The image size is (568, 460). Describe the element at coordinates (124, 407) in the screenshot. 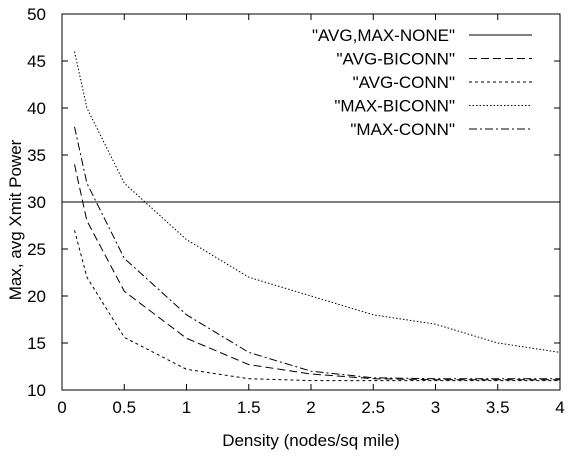

I see `x-tick-label: 0.5` at that location.